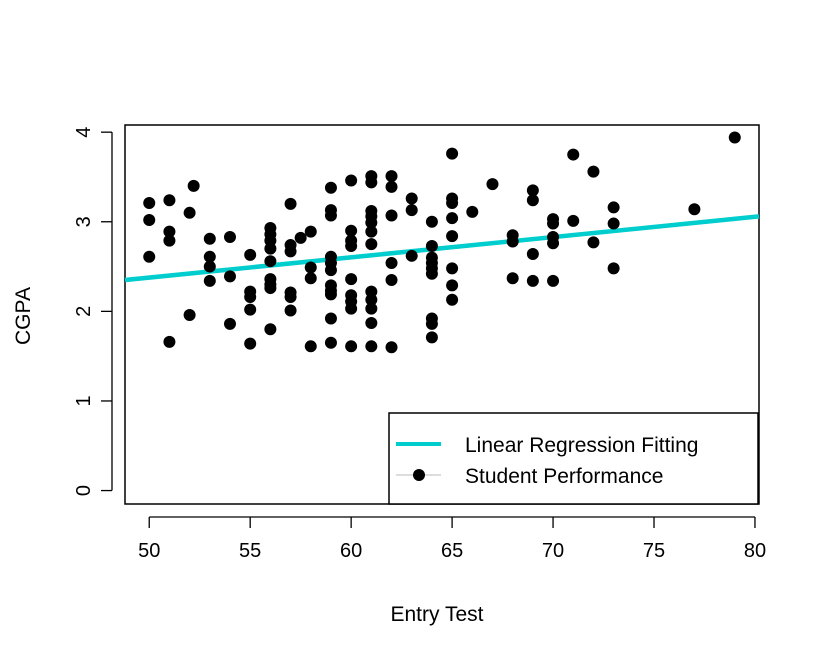 This screenshot has width=822, height=661. What do you see at coordinates (23, 316) in the screenshot?
I see `y-axis-title: CGPA` at bounding box center [23, 316].